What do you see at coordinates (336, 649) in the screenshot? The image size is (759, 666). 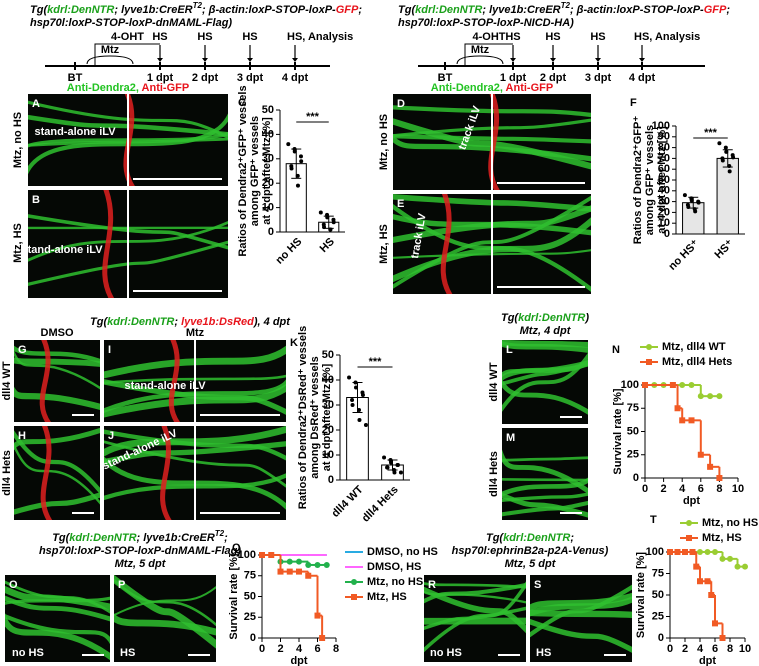 I see `x-tick-label: 8` at bounding box center [336, 649].